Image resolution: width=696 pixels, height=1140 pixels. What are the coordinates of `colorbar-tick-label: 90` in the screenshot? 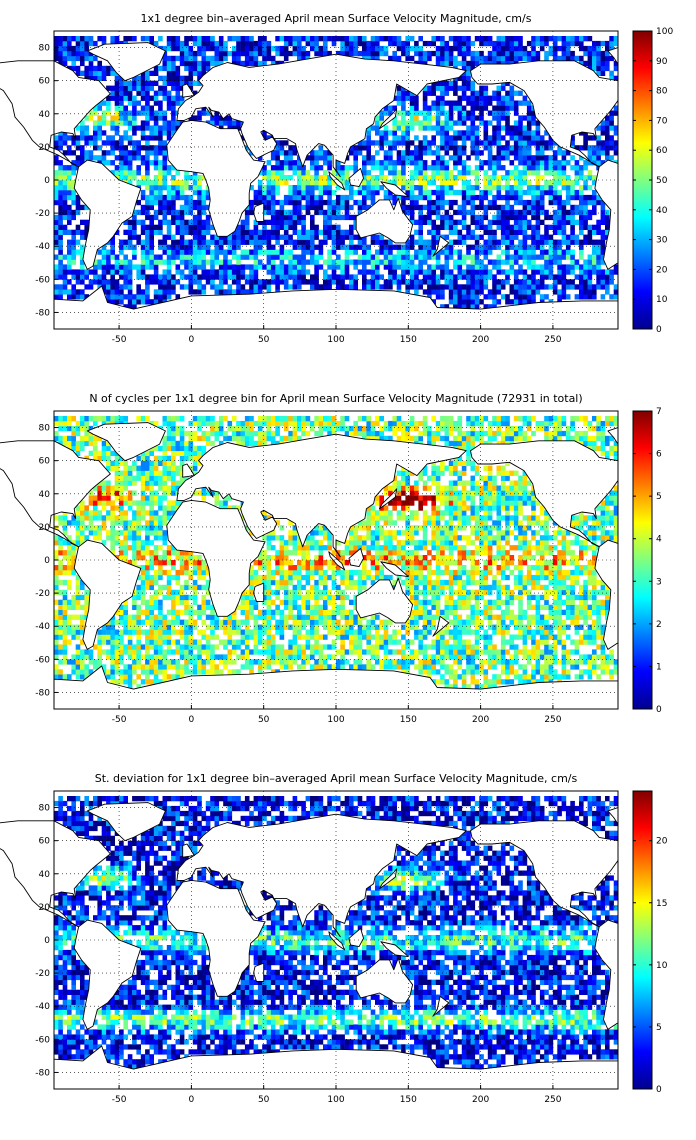 It's located at (662, 62).